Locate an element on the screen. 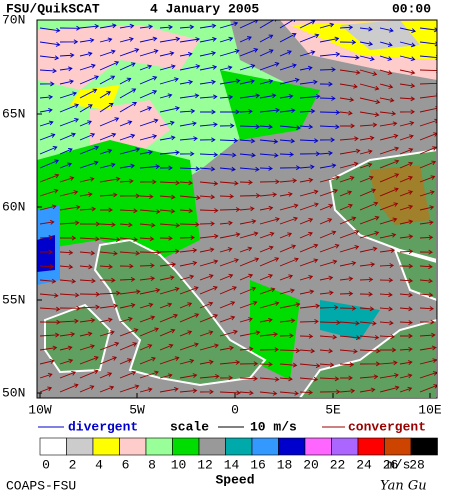 This screenshot has width=450, height=500. legend-scale: scale is located at coordinates (189, 426).